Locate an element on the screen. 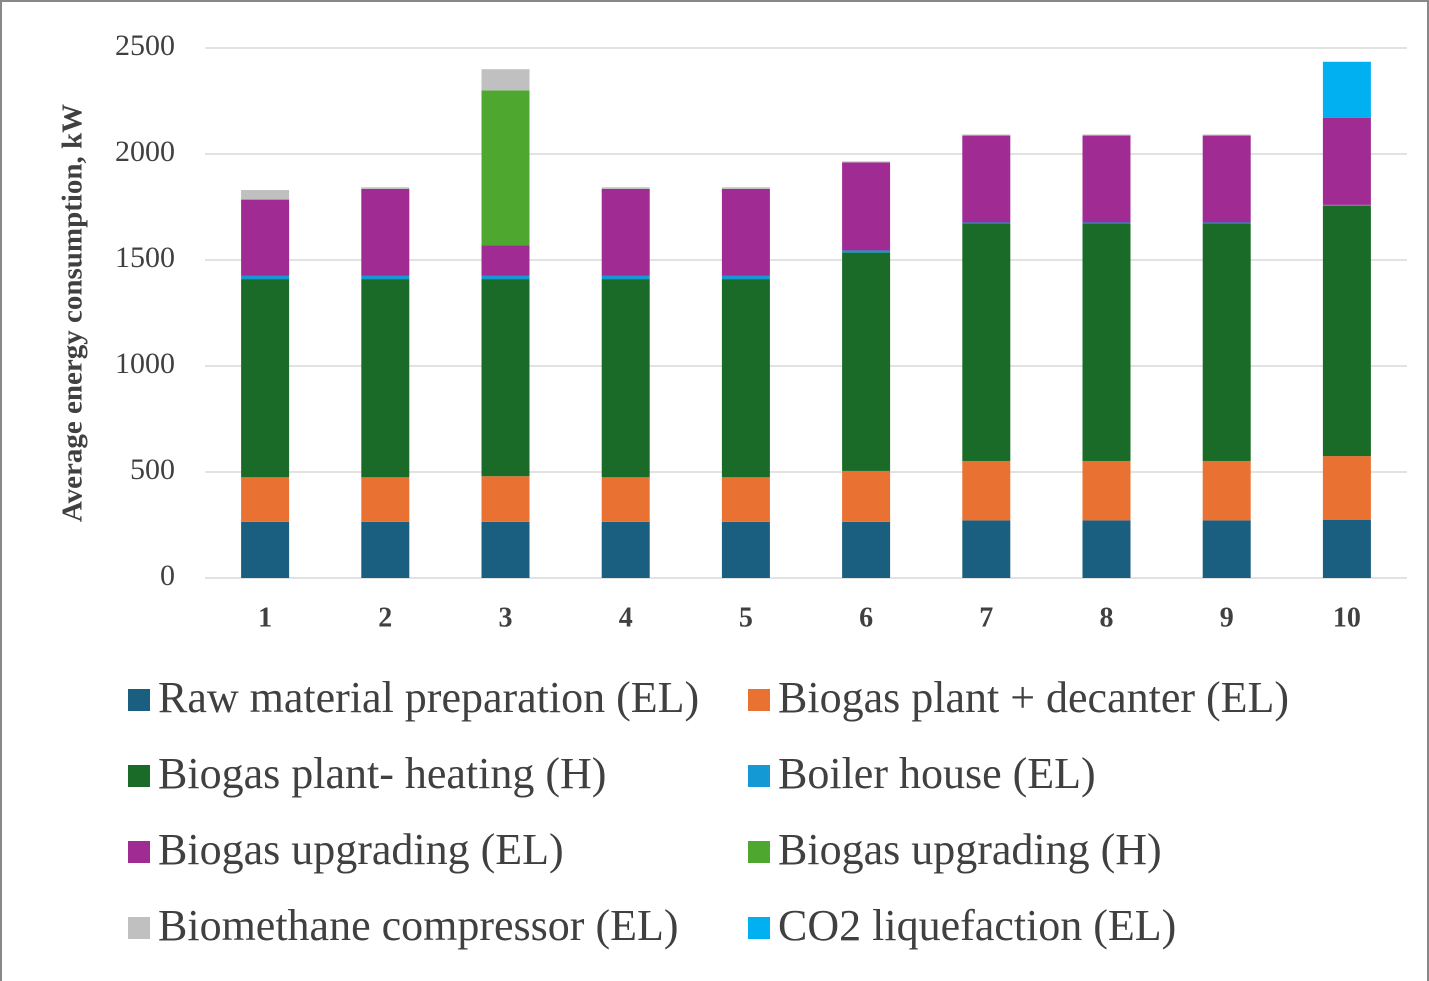 The width and height of the screenshot is (1429, 981). legend-label: CO2 liquefaction (EL) is located at coordinates (977, 925).